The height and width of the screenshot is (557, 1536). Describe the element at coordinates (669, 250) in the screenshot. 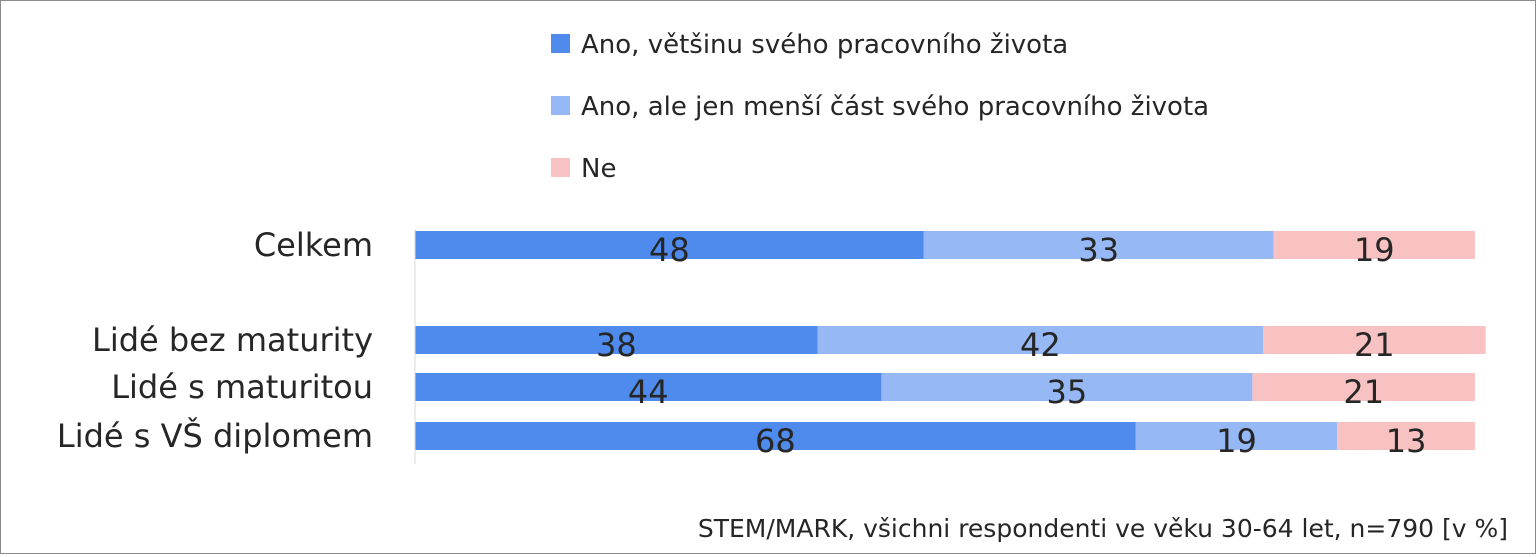

I see `data-label-celkem-series-1: 48` at that location.